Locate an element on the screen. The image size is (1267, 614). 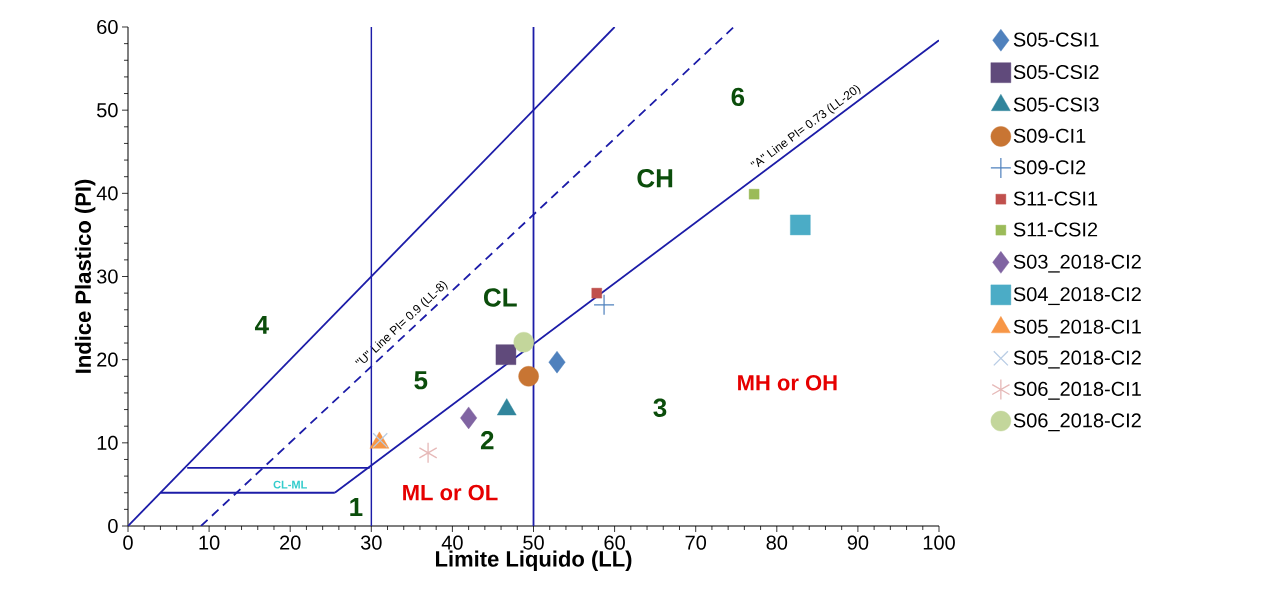
legend-label: S06_2018-CI1 is located at coordinates (1077, 390).